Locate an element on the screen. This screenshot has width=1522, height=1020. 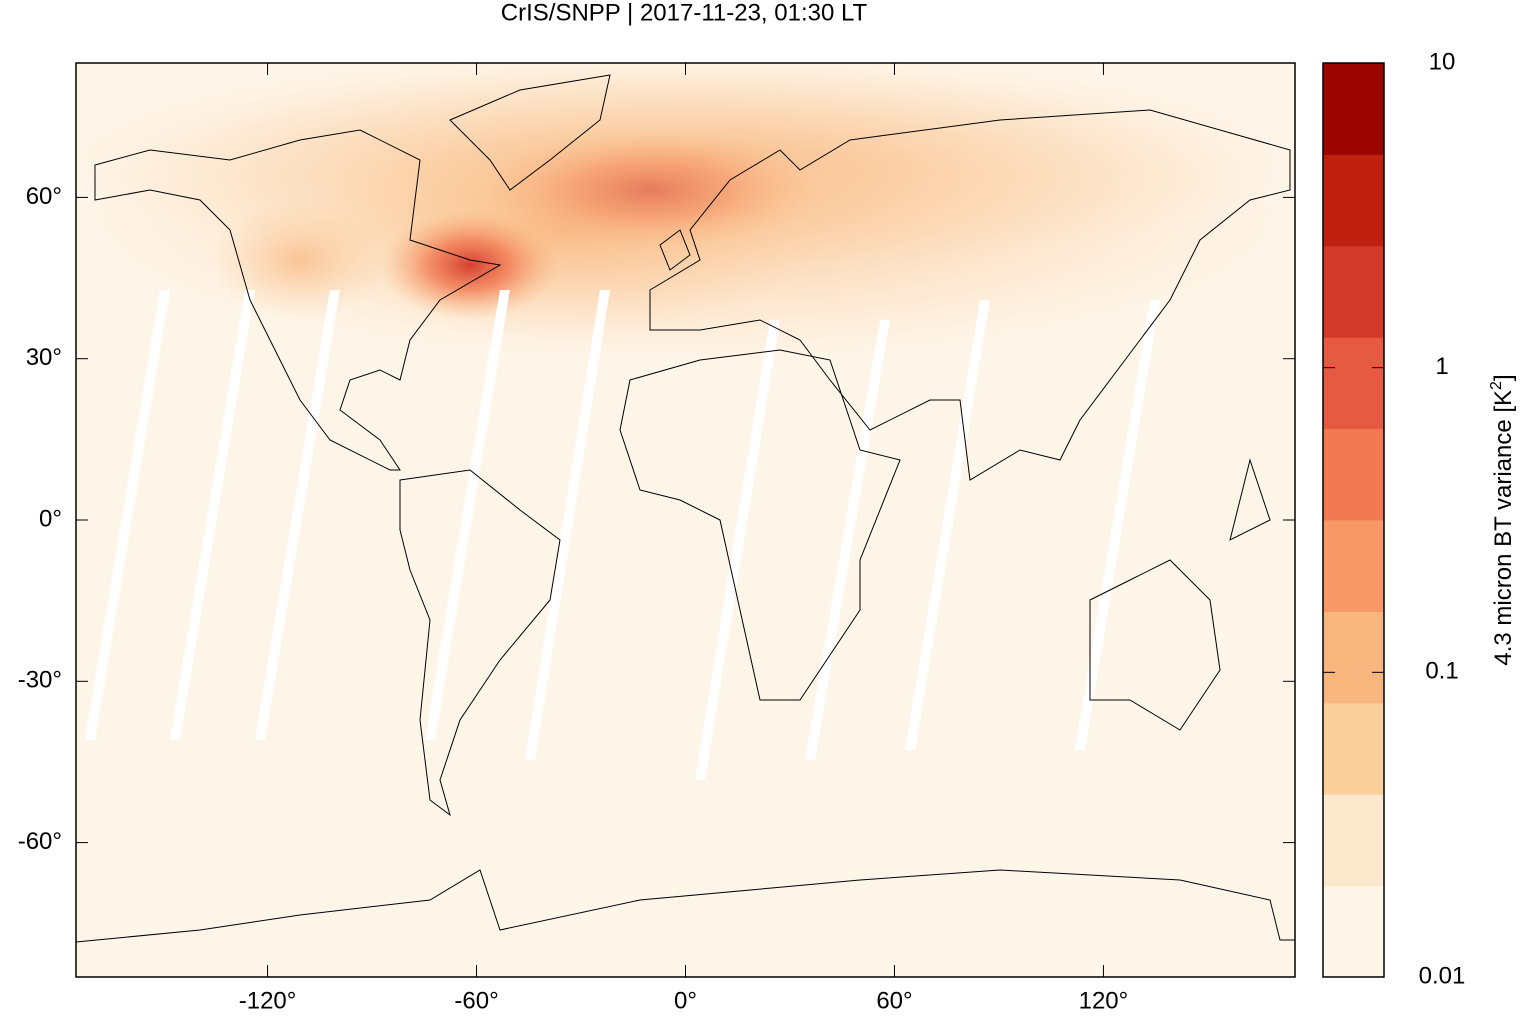
colorbar-frame is located at coordinates (1353, 520).